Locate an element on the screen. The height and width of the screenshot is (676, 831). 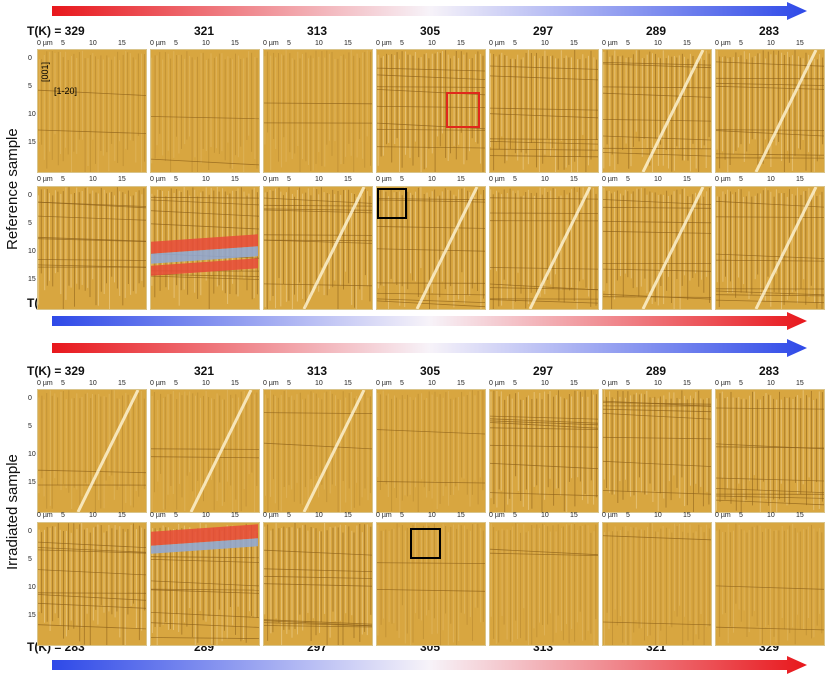
crystal-direction-label: [001] is located at coordinates (45, 71).